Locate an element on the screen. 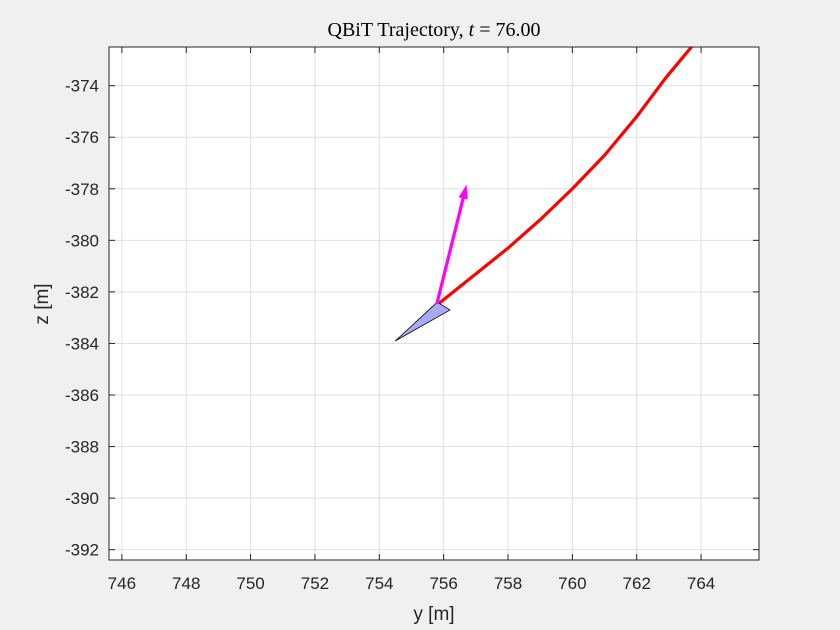  x-tick-label: 756 is located at coordinates (443, 583).